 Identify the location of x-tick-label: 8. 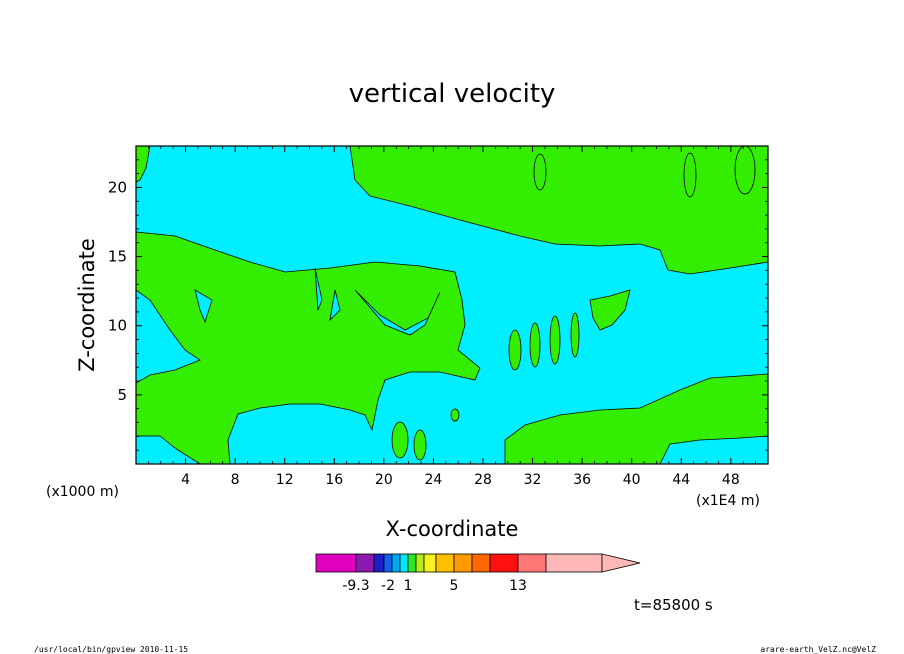
(235, 480).